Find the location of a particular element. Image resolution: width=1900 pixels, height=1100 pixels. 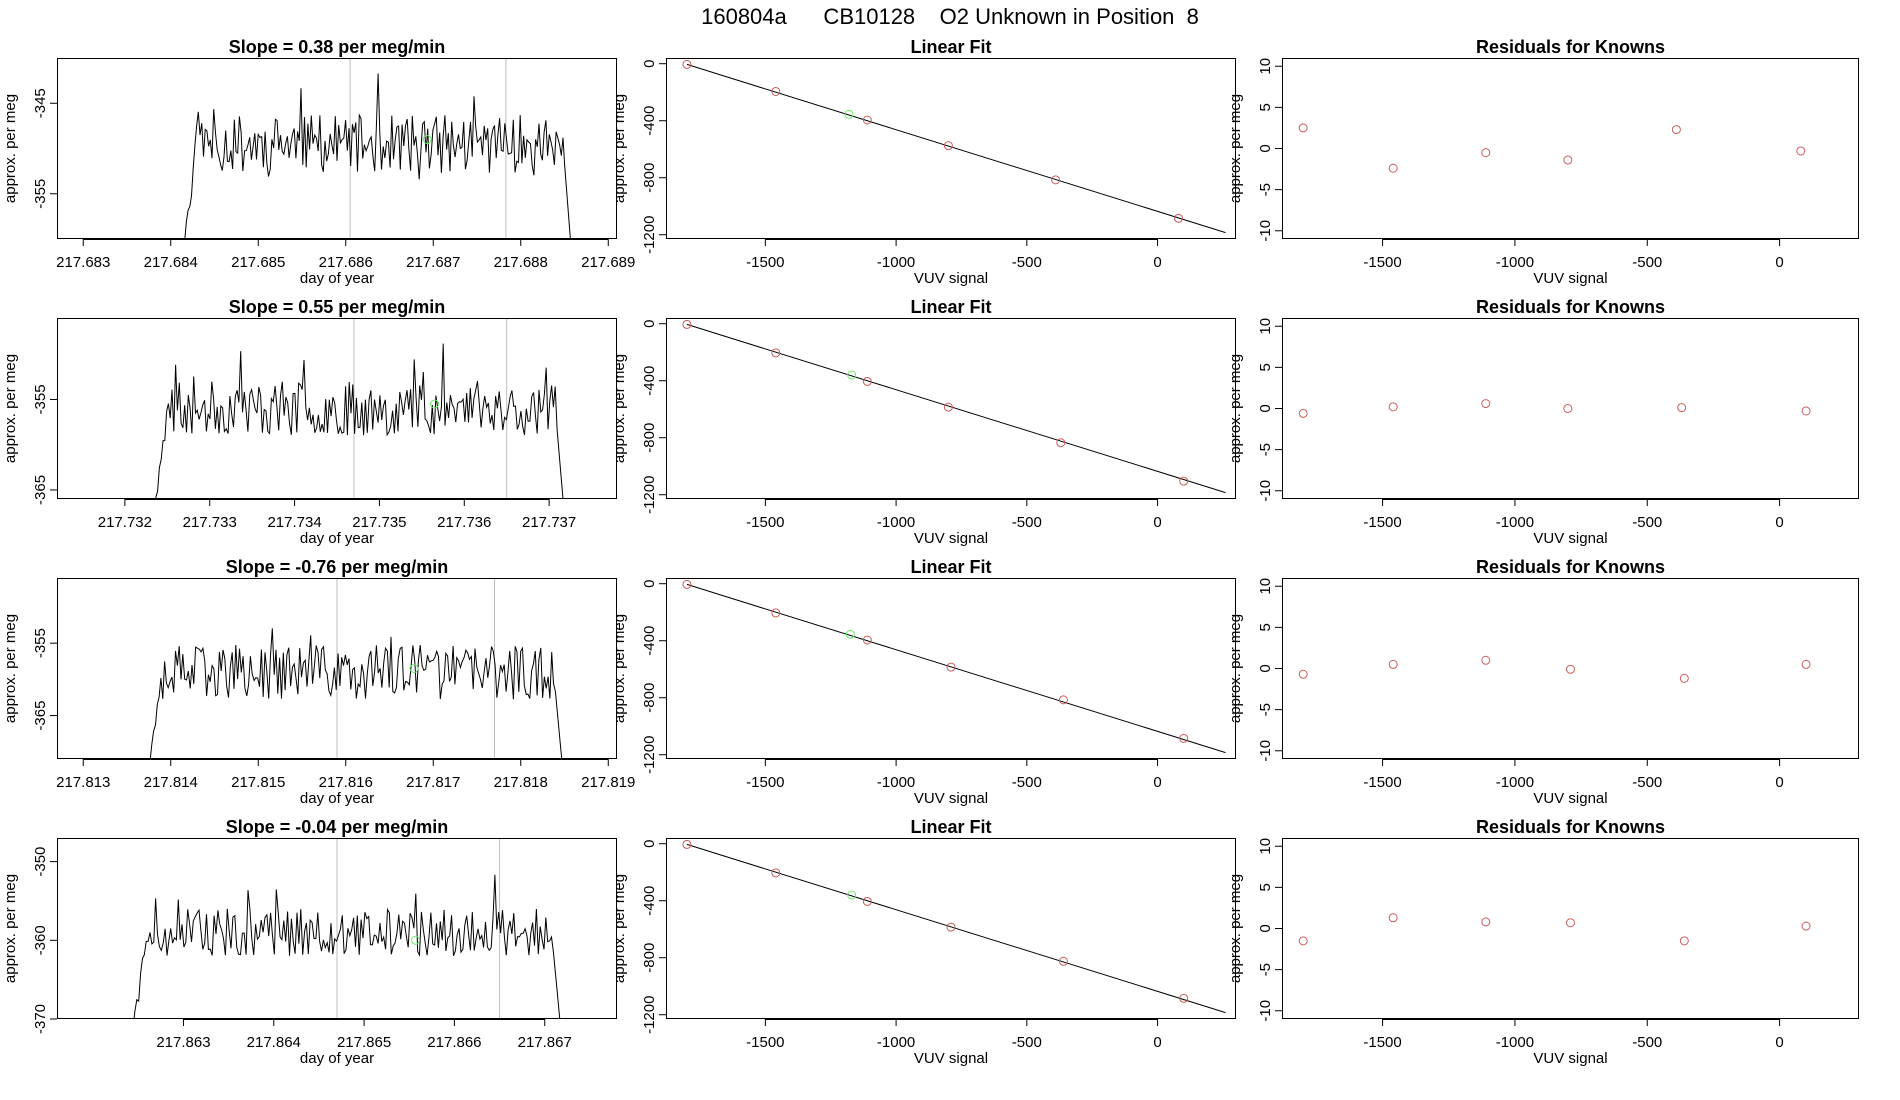

chart-title: Slope = 0.38 per meg/min is located at coordinates (337, 47).